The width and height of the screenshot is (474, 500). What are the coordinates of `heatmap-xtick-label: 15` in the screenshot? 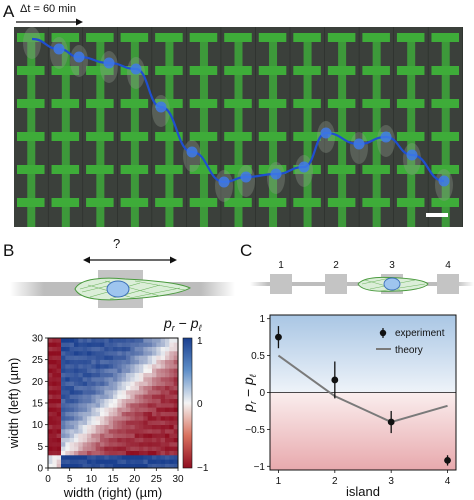 It's located at (113, 479).